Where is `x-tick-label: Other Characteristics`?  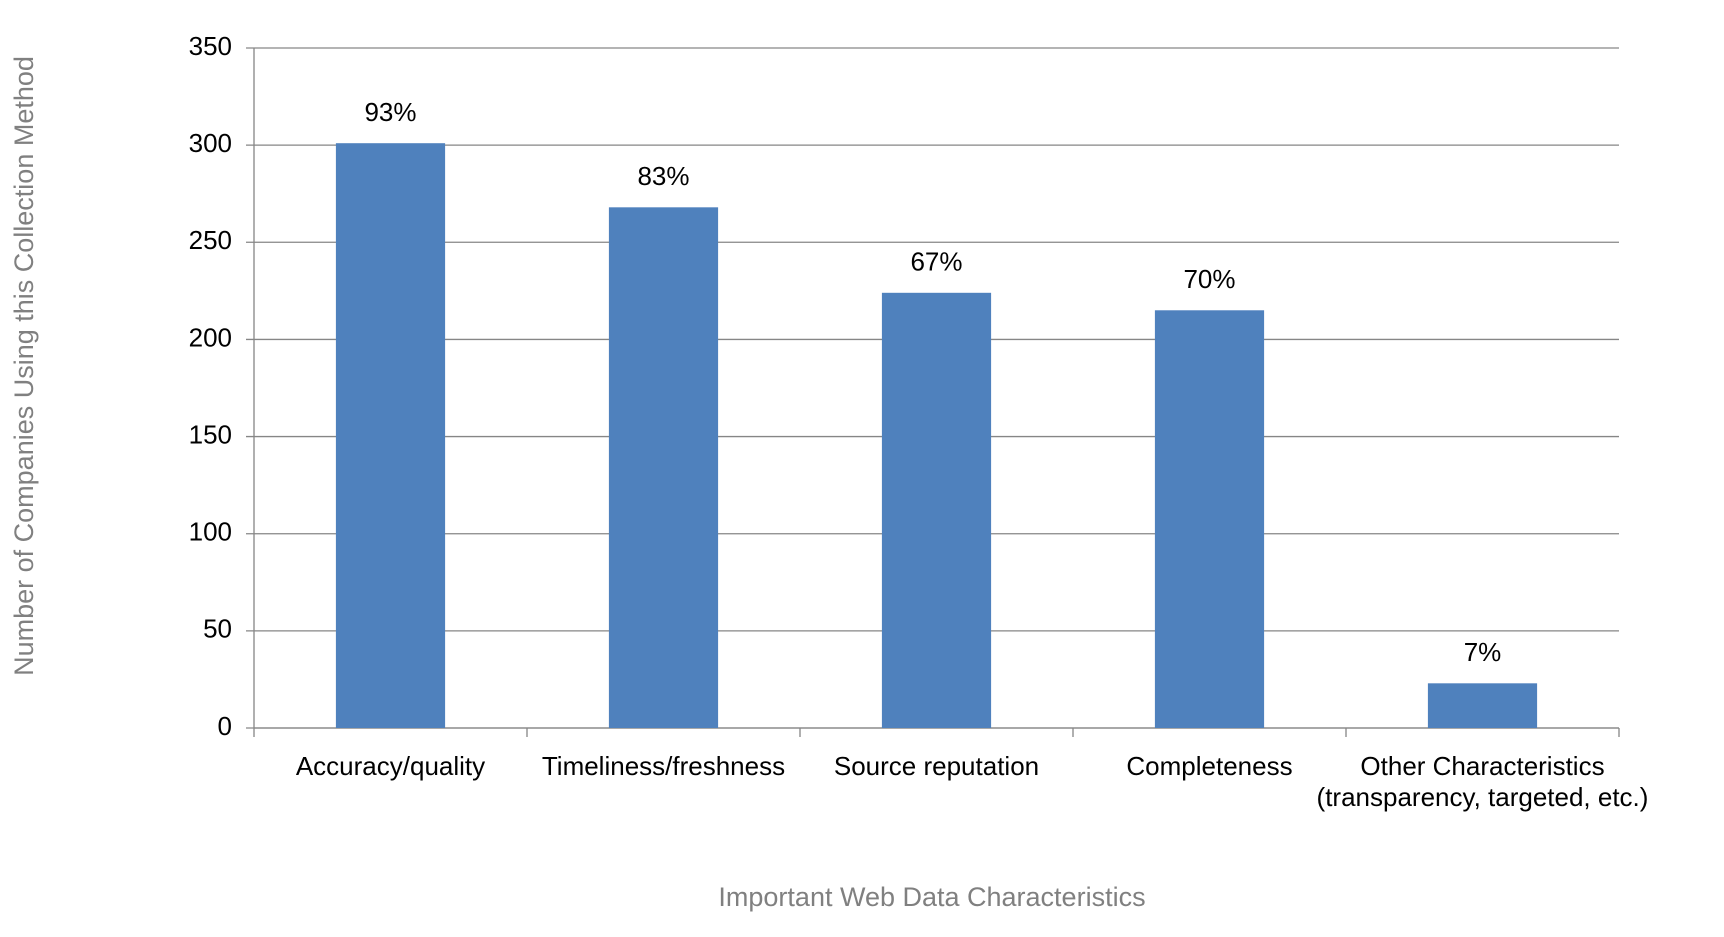 x-tick-label: Other Characteristics is located at coordinates (1482, 766).